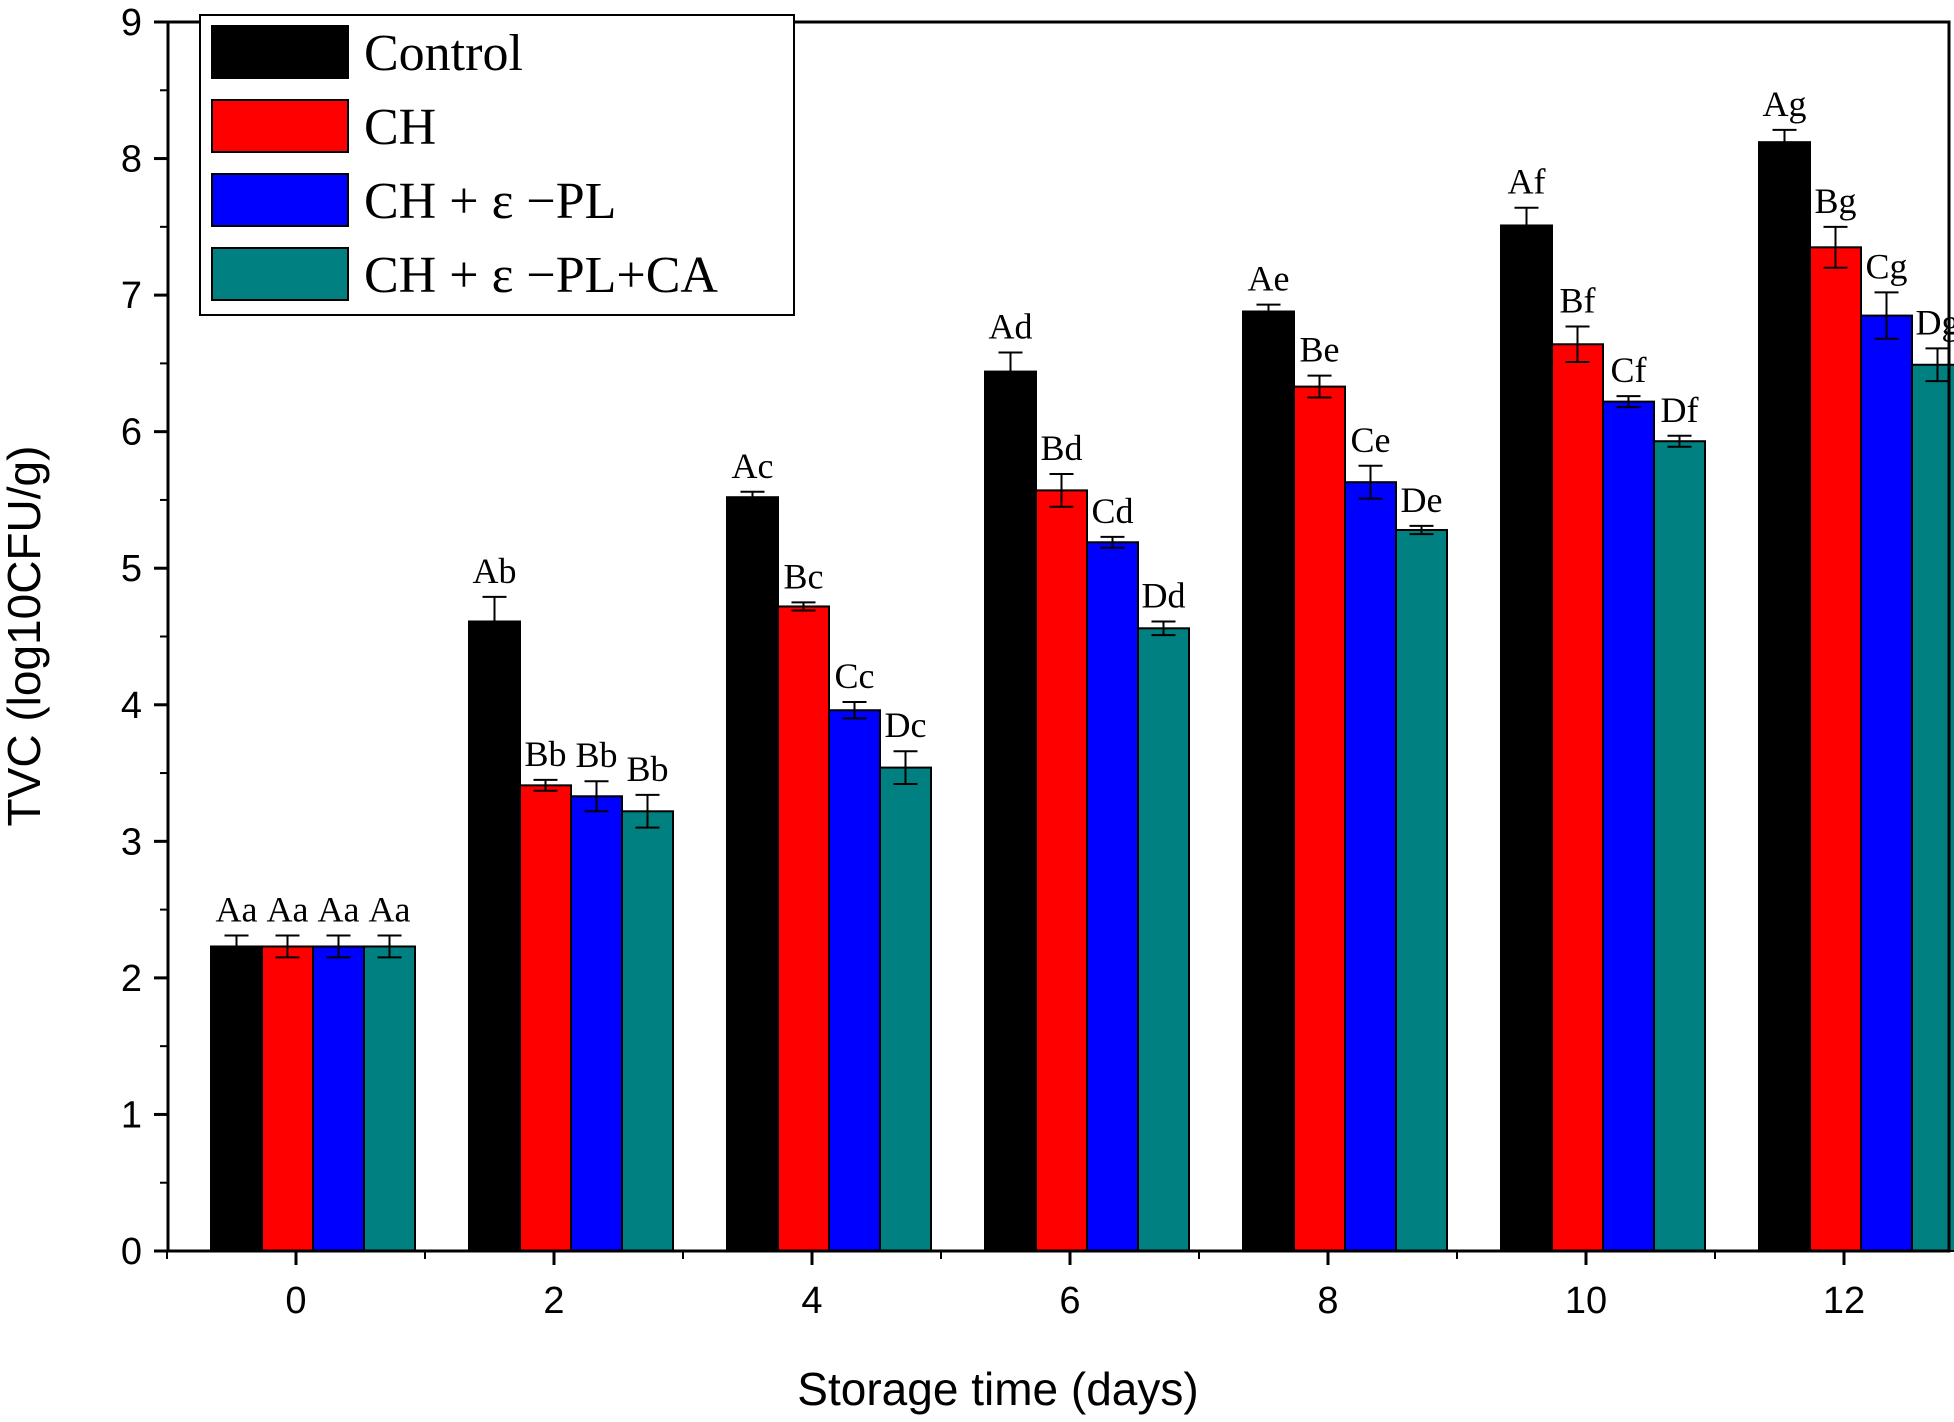  I want to click on legend-label: CH, so click(400, 127).